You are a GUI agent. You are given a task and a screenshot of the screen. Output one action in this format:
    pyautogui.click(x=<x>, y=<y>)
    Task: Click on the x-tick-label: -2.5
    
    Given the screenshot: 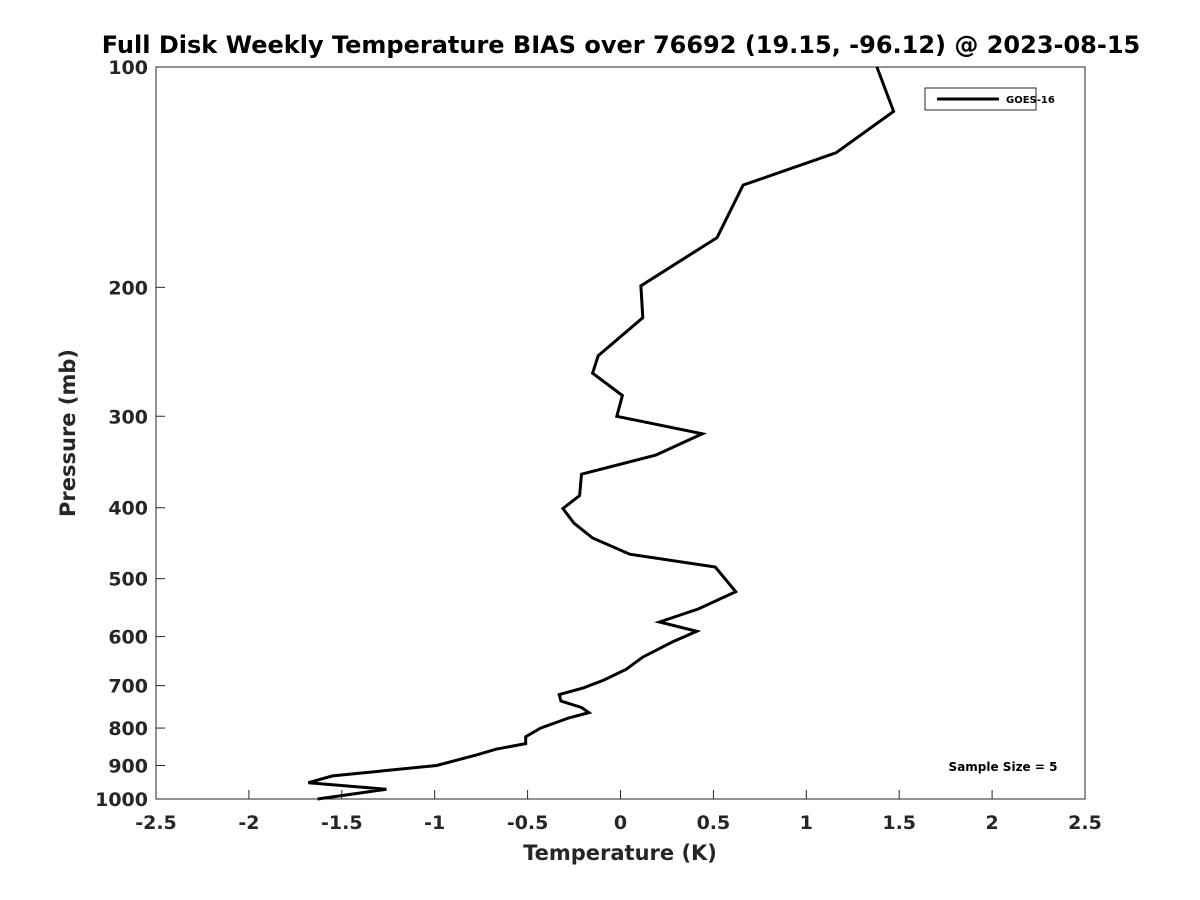 What is the action you would take?
    pyautogui.click(x=156, y=823)
    